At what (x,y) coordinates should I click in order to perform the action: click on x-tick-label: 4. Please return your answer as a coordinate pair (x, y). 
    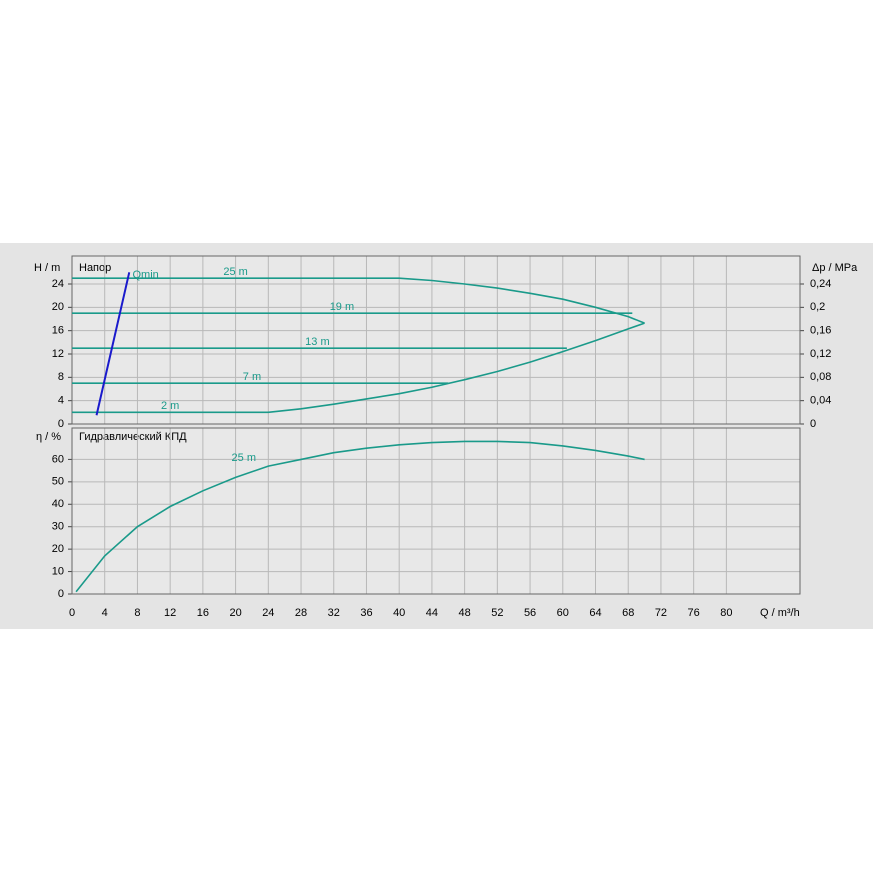
    Looking at the image, I should click on (105, 613).